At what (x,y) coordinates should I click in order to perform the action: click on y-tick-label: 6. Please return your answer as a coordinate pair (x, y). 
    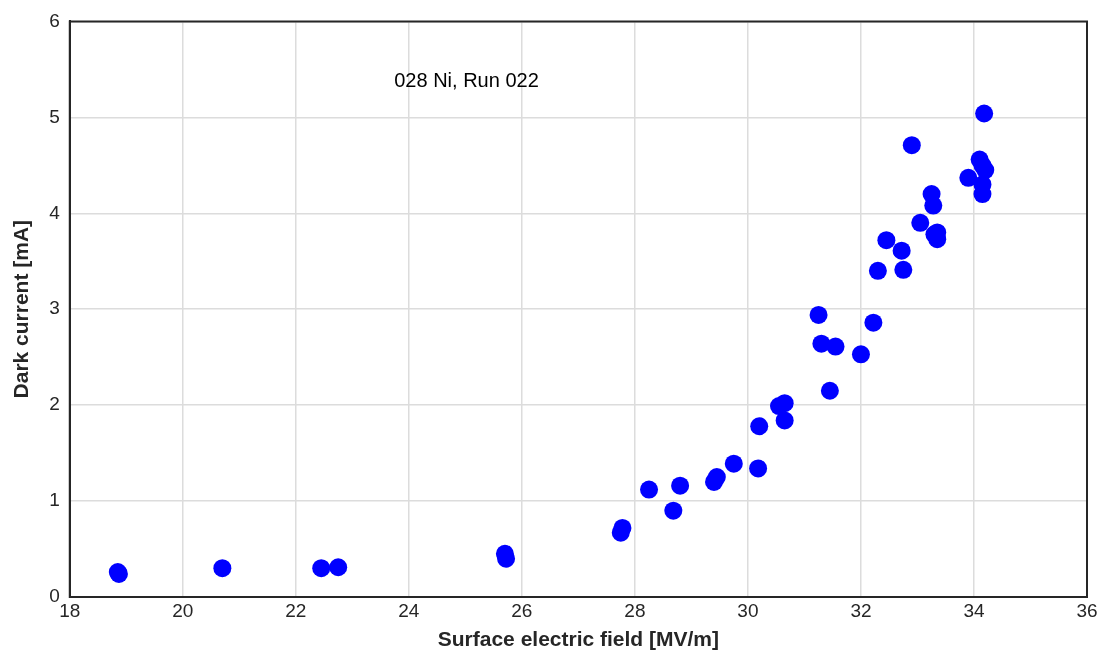
    Looking at the image, I should click on (54, 20).